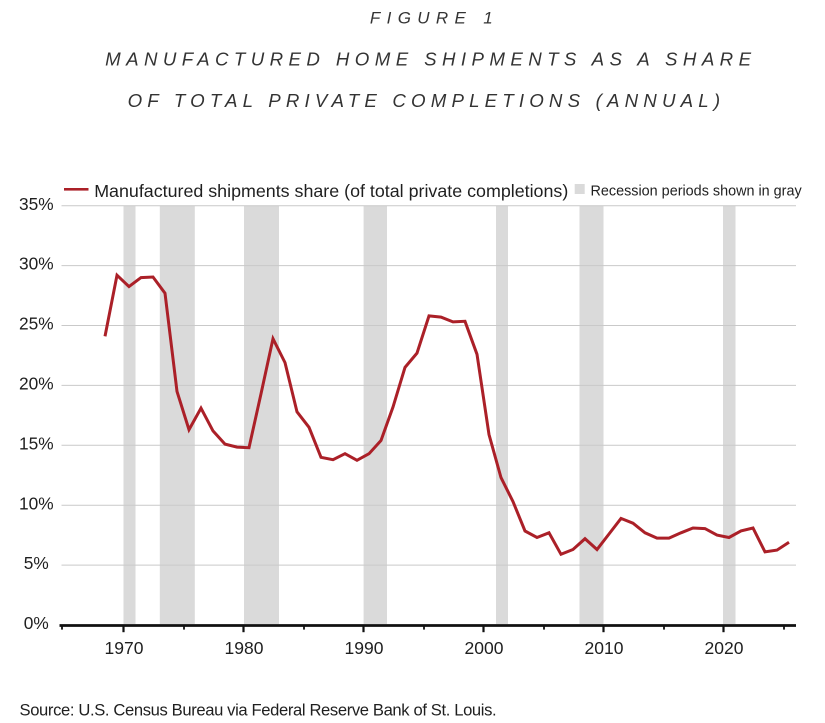 The width and height of the screenshot is (825, 723). What do you see at coordinates (36, 503) in the screenshot?
I see `svg-text: 10%` at bounding box center [36, 503].